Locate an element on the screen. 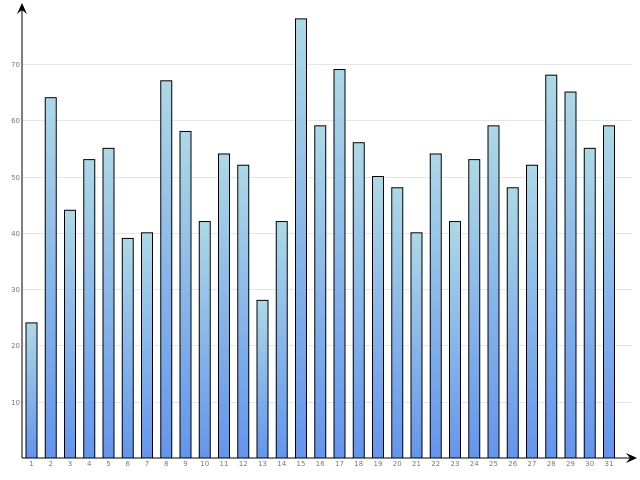 The width and height of the screenshot is (640, 480). x-axis-arrow-icon is located at coordinates (631, 458).